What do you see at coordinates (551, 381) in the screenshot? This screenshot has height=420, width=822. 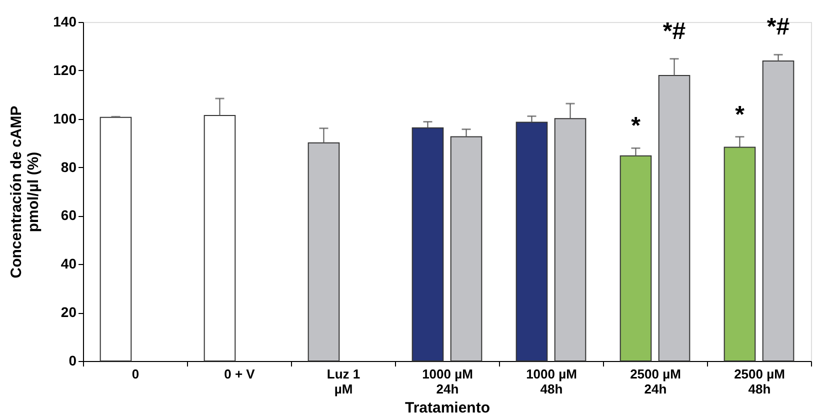 I see `x-tick-label: 1000 µM 48h` at bounding box center [551, 381].